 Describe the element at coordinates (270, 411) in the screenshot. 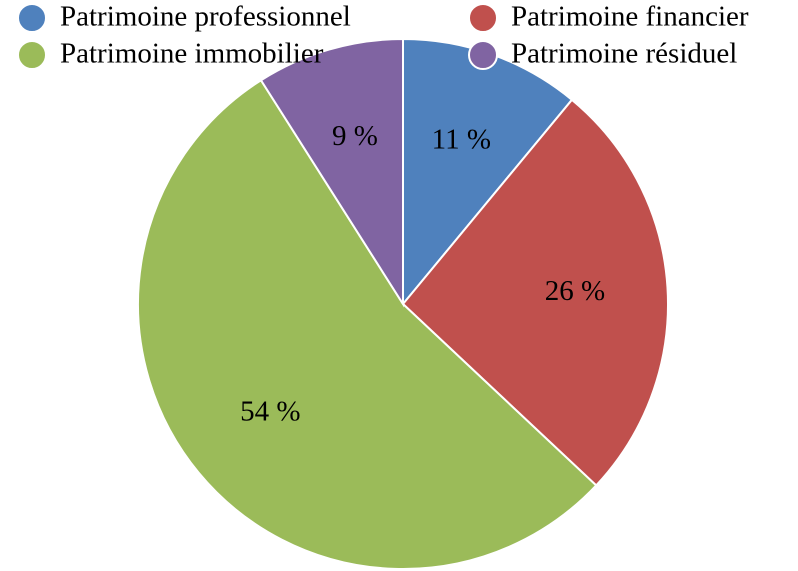

I see `data-label: 54 %` at that location.